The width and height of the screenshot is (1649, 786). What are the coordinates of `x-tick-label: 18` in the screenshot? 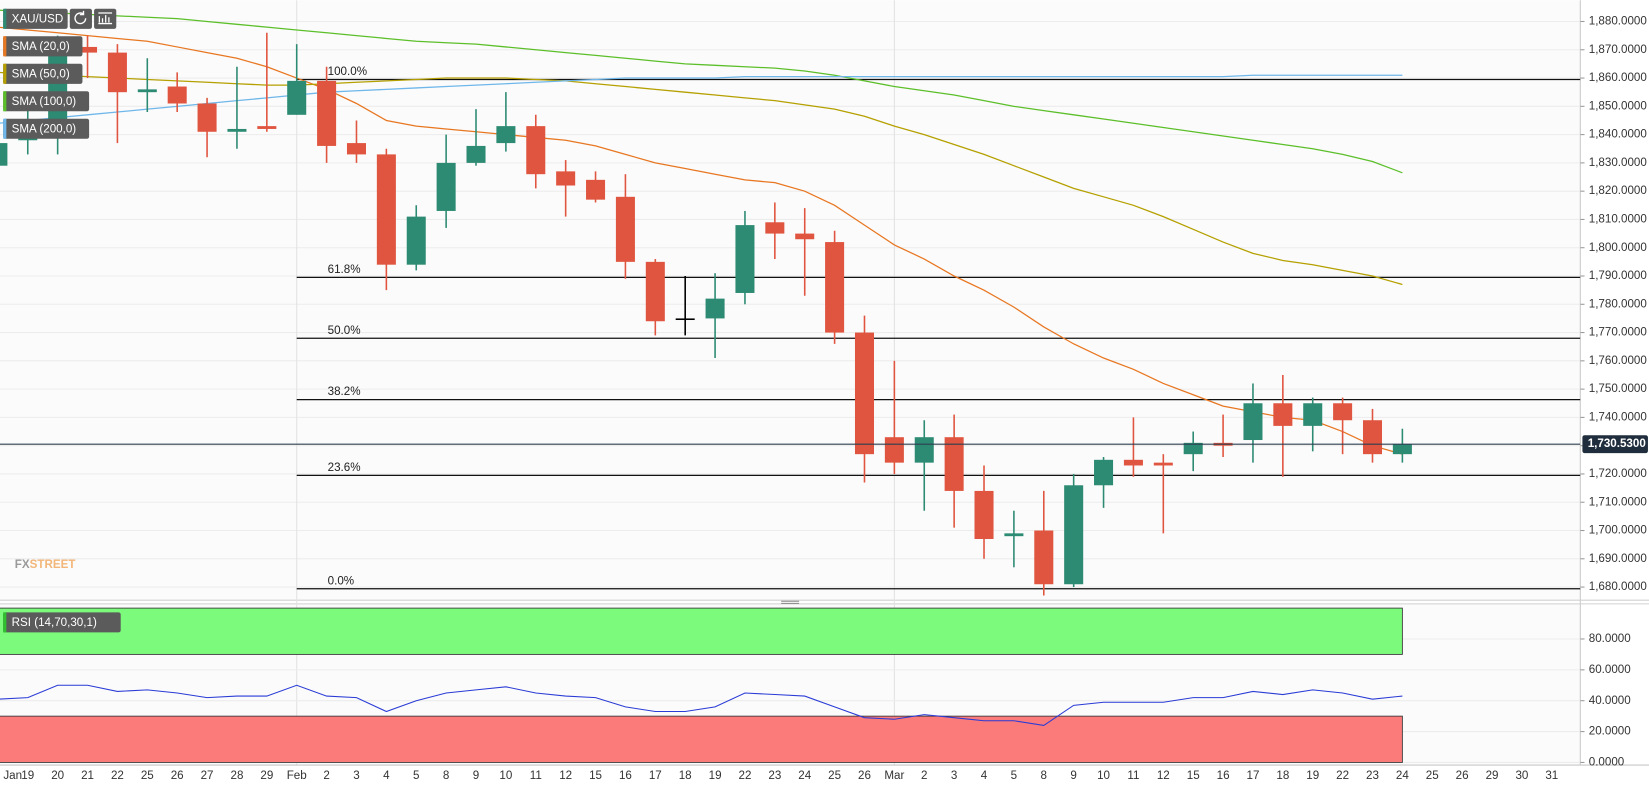 It's located at (1282, 775).